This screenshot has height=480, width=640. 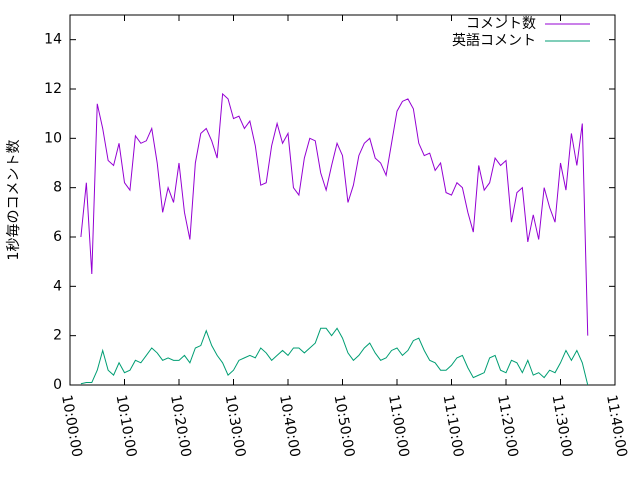 What do you see at coordinates (235, 426) in the screenshot?
I see `x-tick-label: 10:30:00` at bounding box center [235, 426].